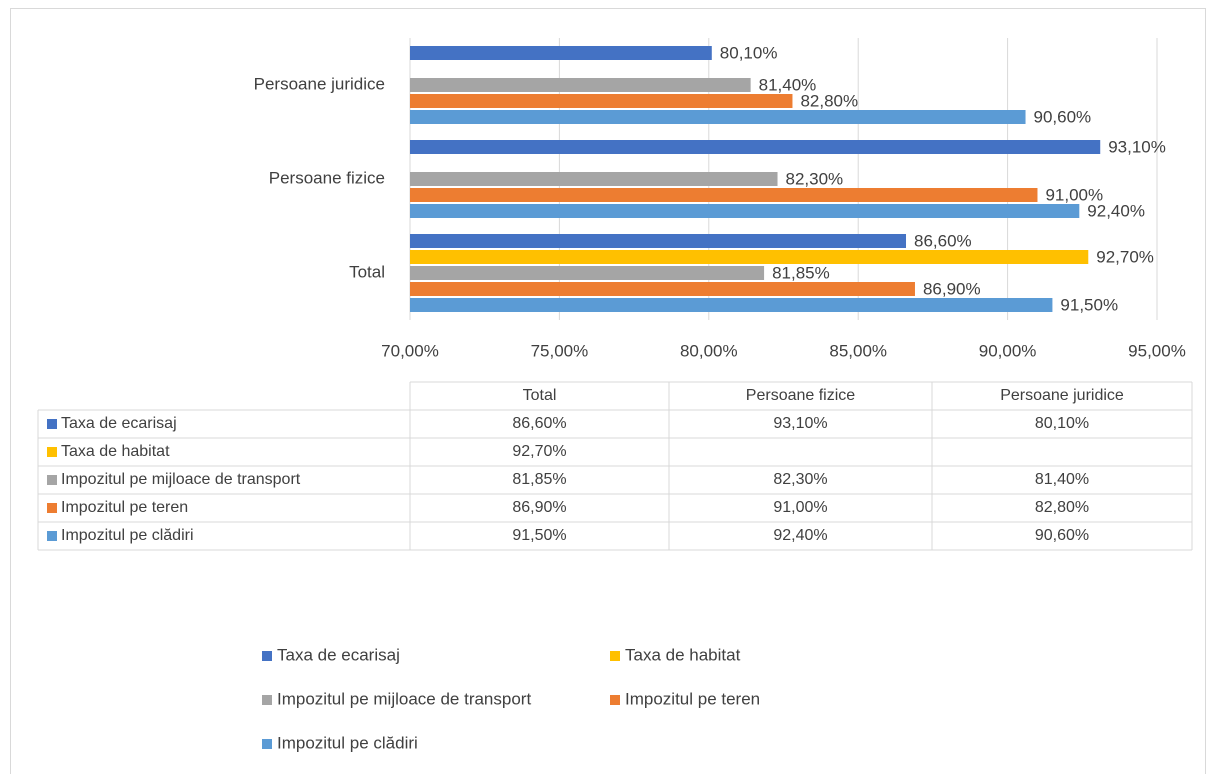 This screenshot has height=774, width=1216. What do you see at coordinates (800, 395) in the screenshot?
I see `table-header: Persoane fizice` at bounding box center [800, 395].